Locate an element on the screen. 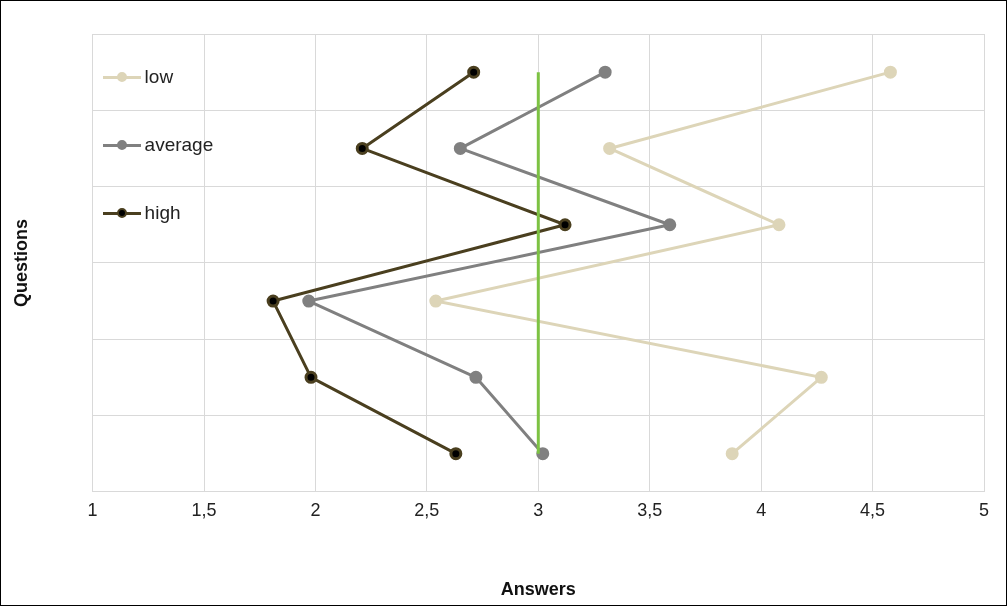  x-tick-label: 1 is located at coordinates (92, 509).